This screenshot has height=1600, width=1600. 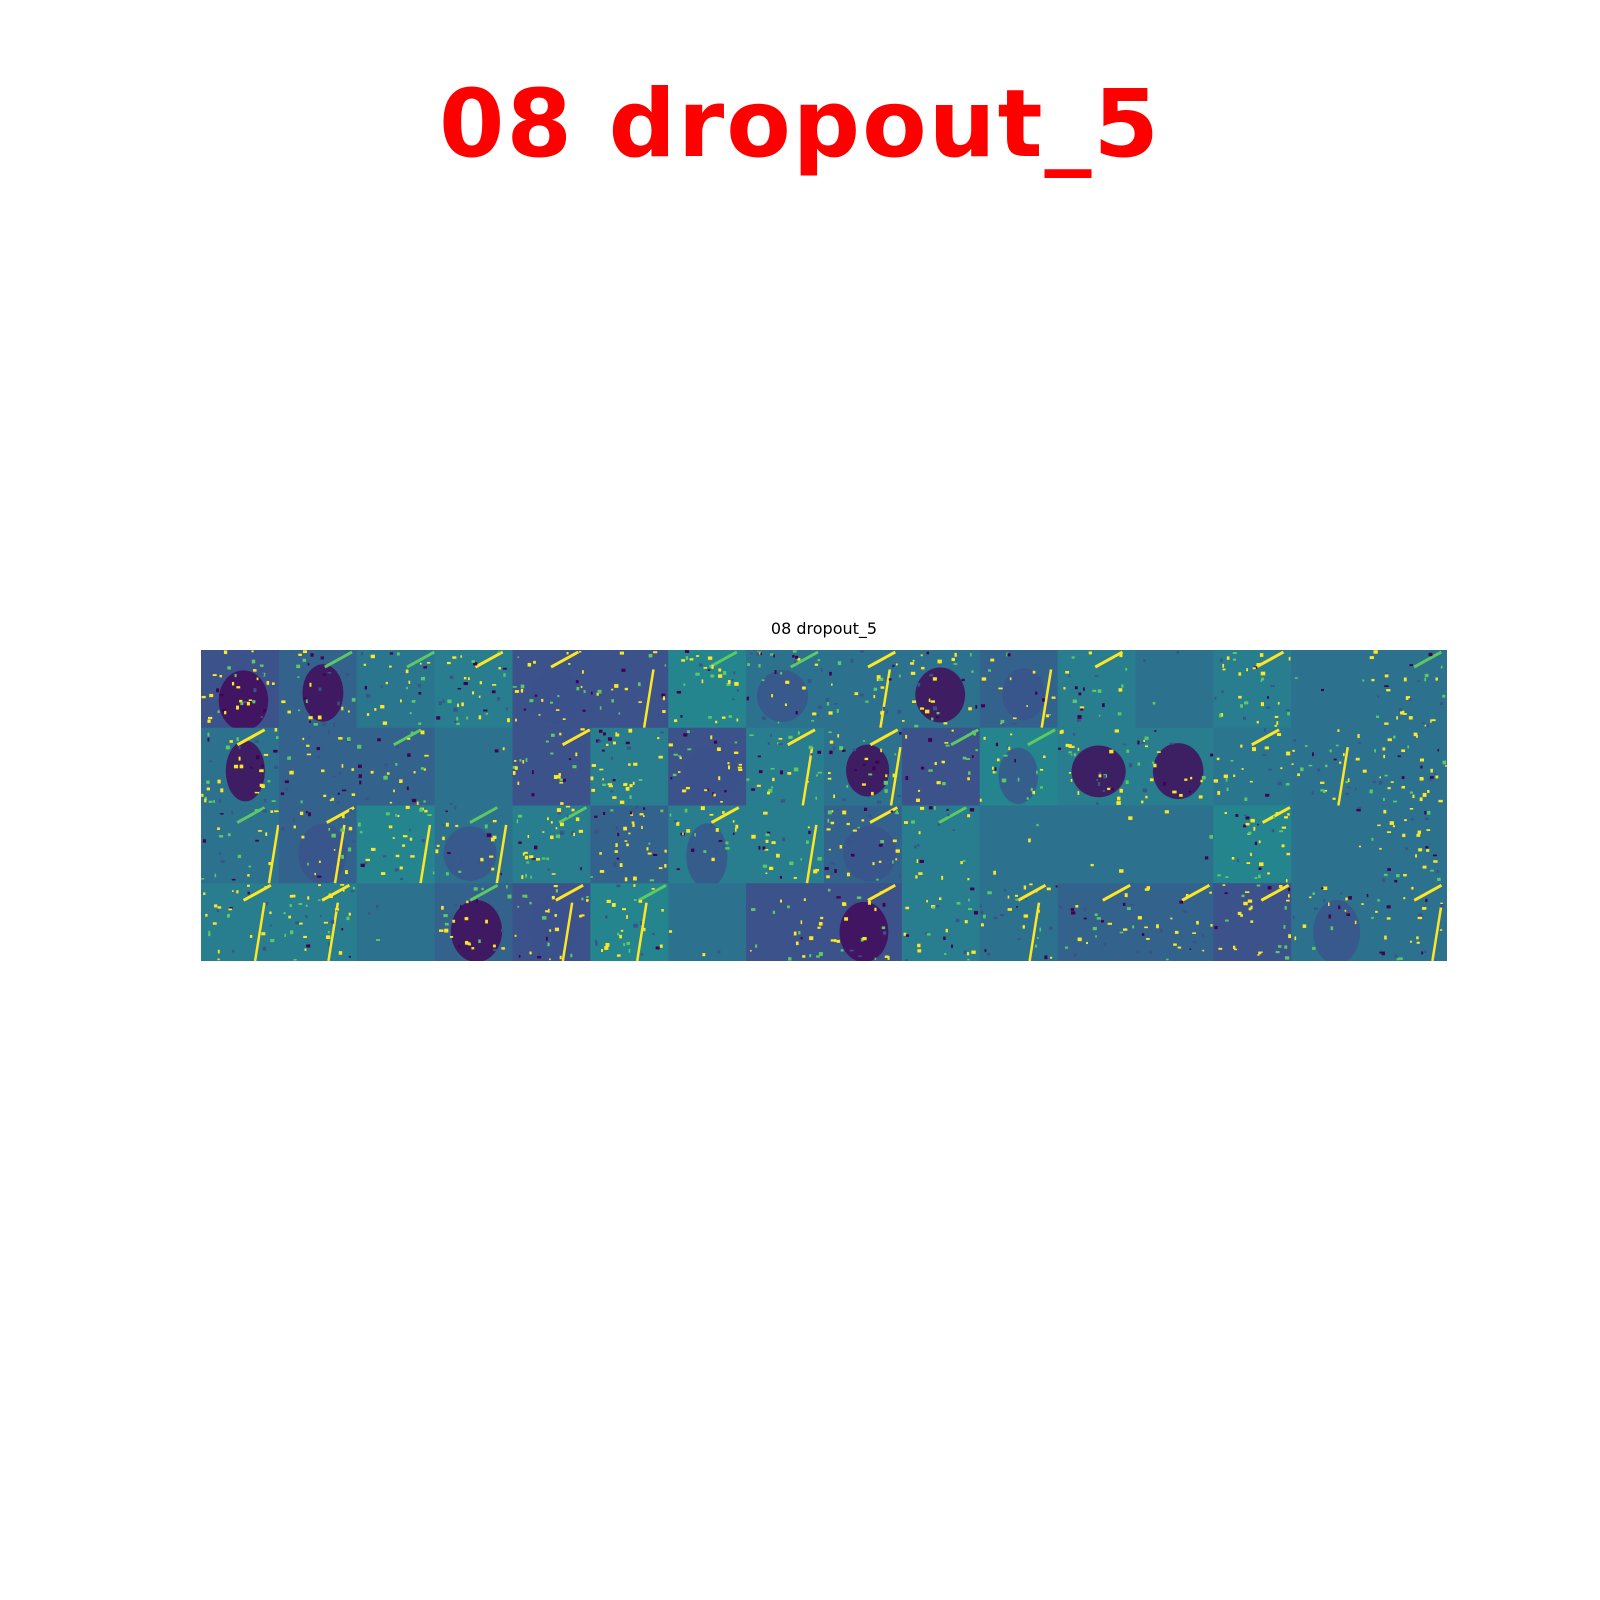 What do you see at coordinates (240, 844) in the screenshot?
I see `tile-background` at bounding box center [240, 844].